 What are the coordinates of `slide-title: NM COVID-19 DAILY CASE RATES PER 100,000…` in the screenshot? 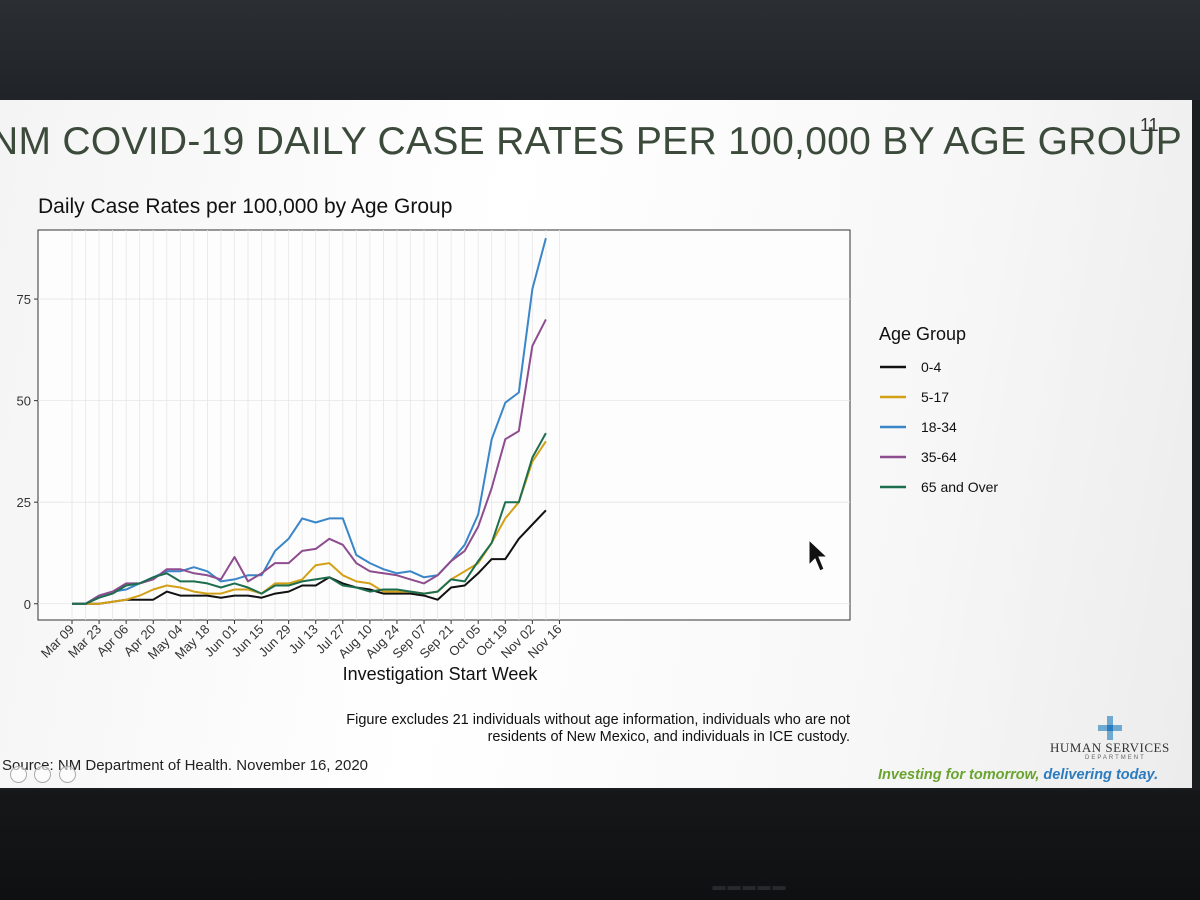 It's located at (591, 141).